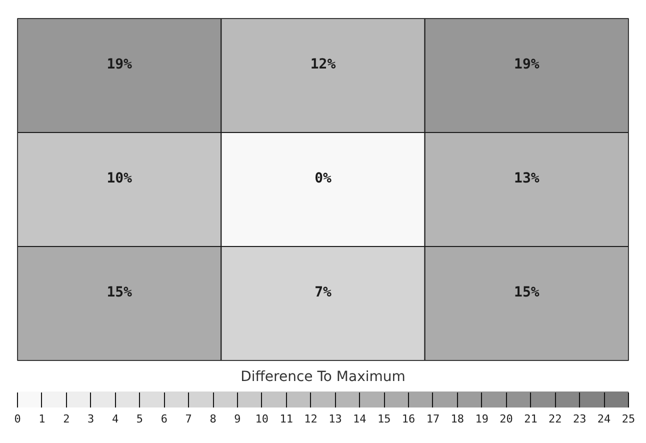  What do you see at coordinates (335, 419) in the screenshot?
I see `color-bar-label: 13` at bounding box center [335, 419].